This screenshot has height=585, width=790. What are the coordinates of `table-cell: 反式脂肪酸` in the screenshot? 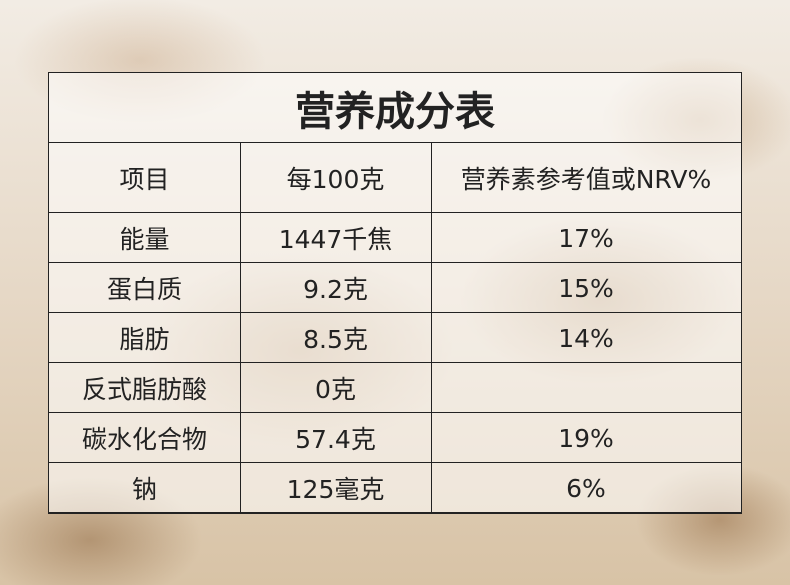 It's located at (144, 389).